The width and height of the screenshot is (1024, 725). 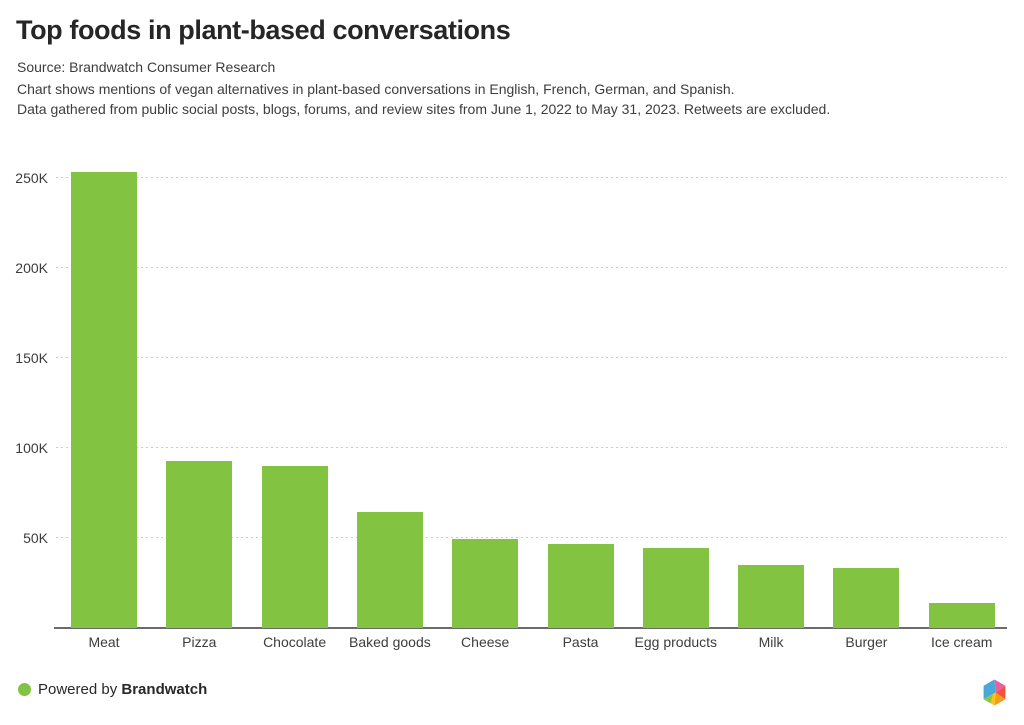 I want to click on brandwatch-hexagon-logo-icon, so click(x=994, y=692).